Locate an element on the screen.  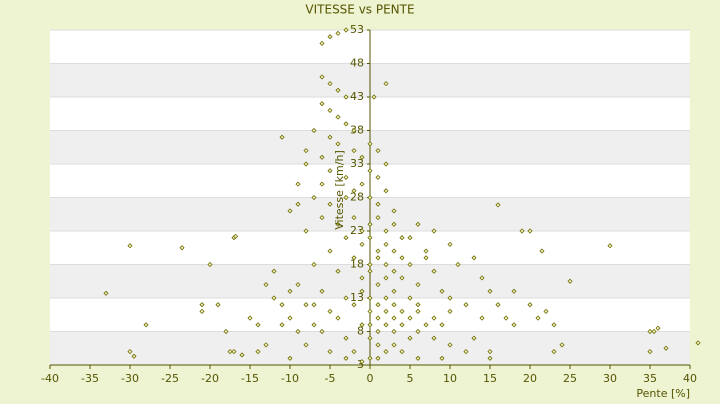
y-tick-label: 53 is located at coordinates (357, 29).